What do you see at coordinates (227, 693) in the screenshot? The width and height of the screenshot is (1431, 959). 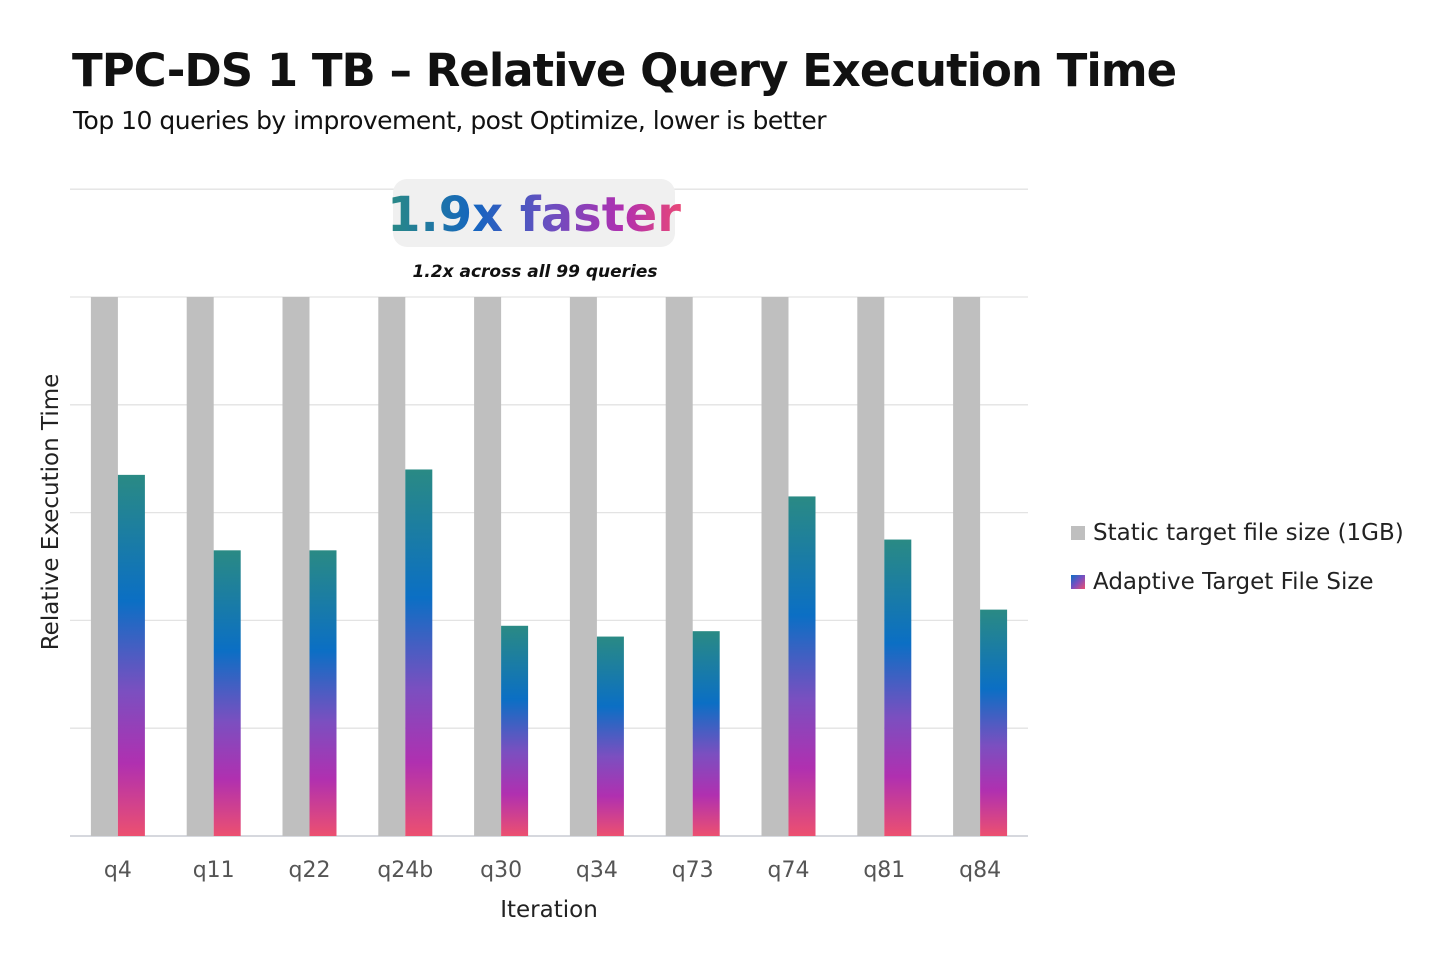 I see `bar-adaptive-q11` at bounding box center [227, 693].